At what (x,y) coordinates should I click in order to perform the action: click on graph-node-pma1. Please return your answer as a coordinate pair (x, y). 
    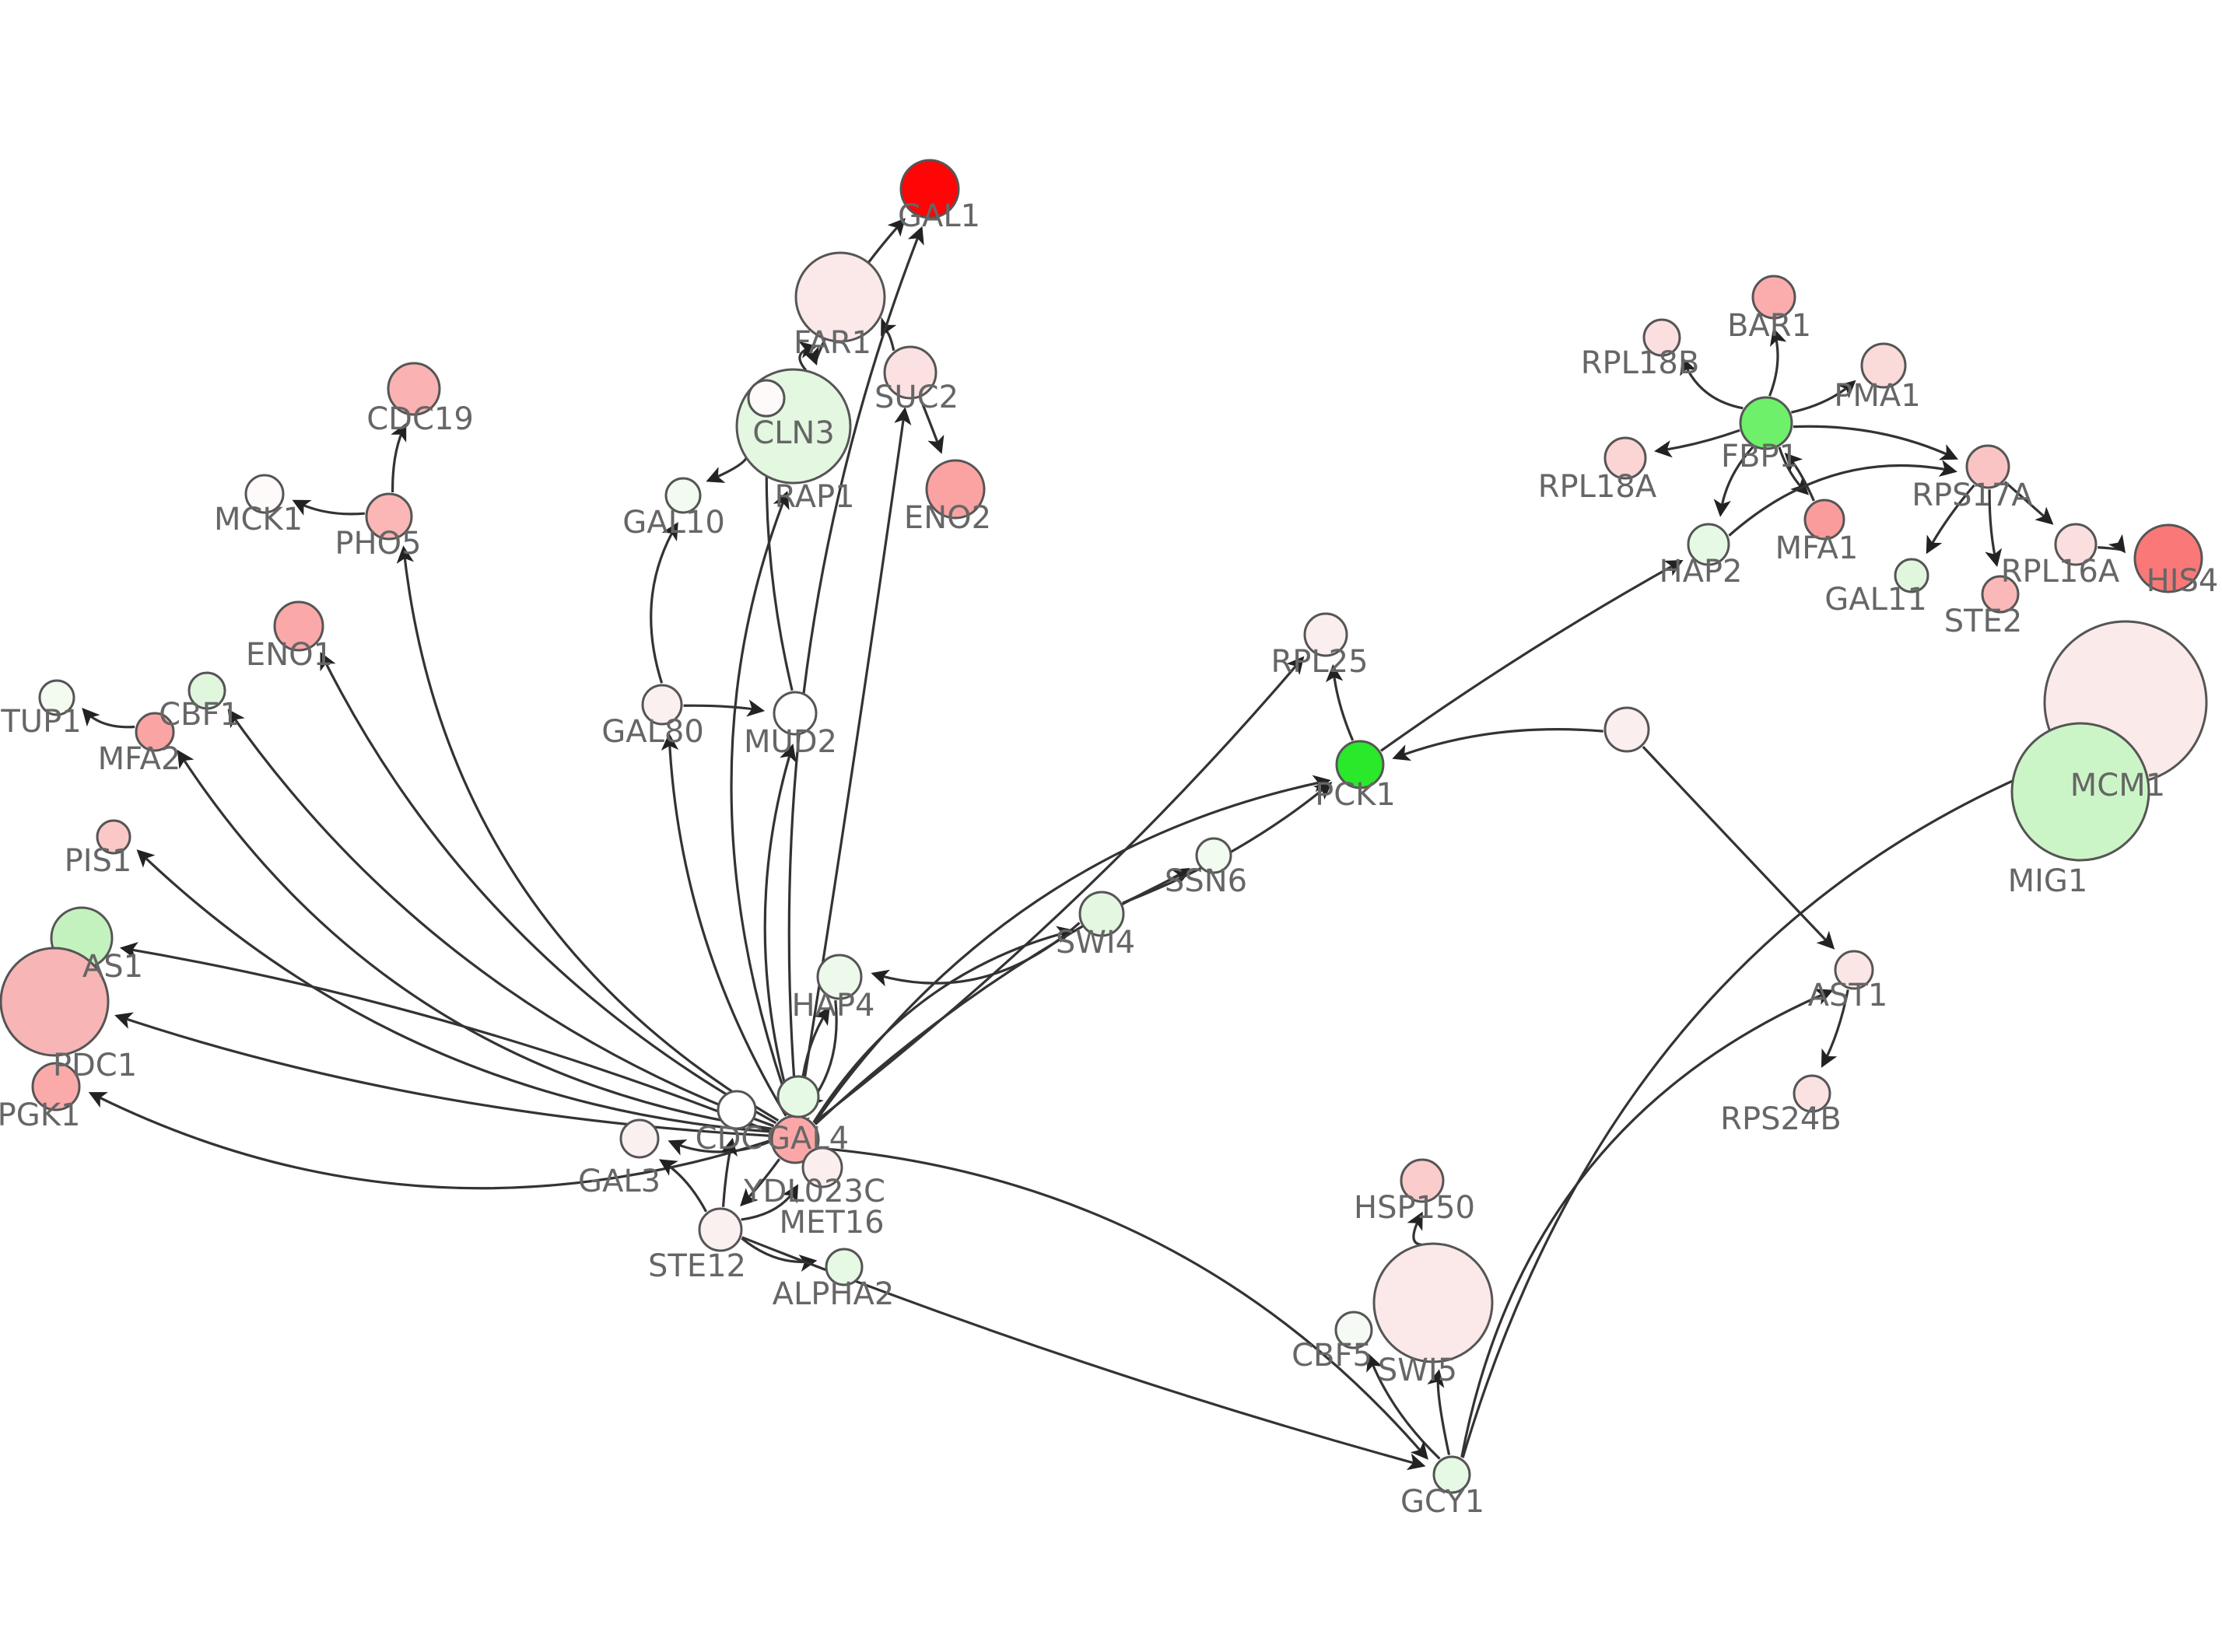
    Looking at the image, I should click on (1883, 365).